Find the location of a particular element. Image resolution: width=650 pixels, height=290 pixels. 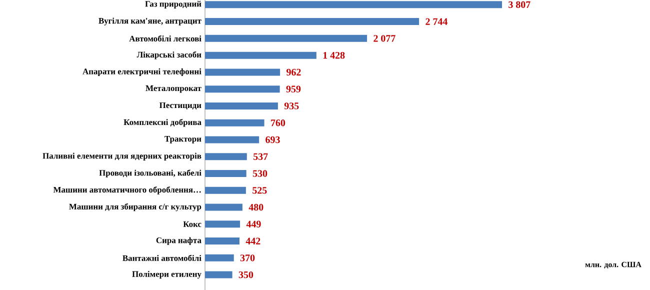

data-label: 525 is located at coordinates (259, 190).